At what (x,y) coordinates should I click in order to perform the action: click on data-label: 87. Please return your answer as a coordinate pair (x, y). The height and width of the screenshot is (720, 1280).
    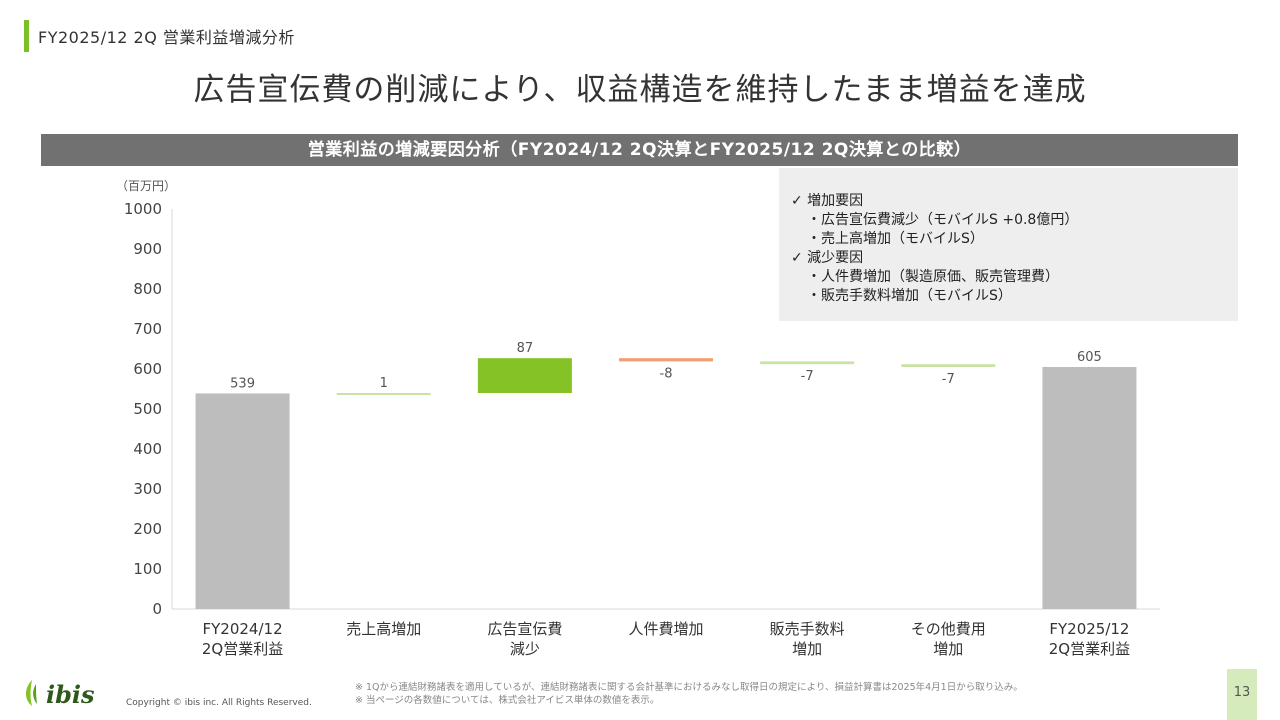
    Looking at the image, I should click on (525, 348).